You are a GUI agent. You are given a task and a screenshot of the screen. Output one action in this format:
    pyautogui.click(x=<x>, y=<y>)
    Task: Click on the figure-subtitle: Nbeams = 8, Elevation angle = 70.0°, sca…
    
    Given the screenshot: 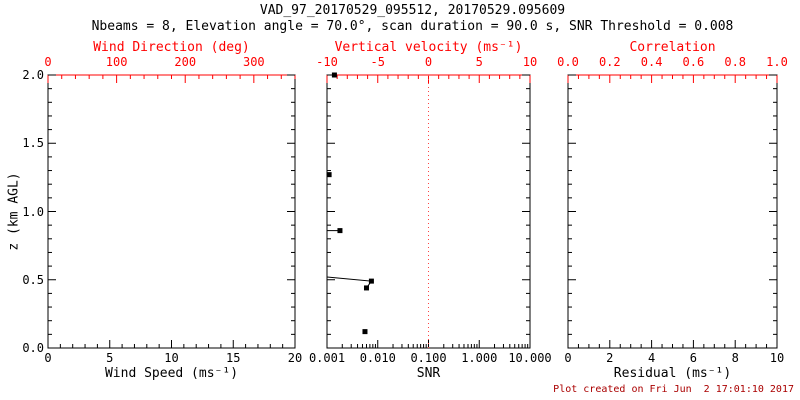 What is the action you would take?
    pyautogui.click(x=412, y=26)
    